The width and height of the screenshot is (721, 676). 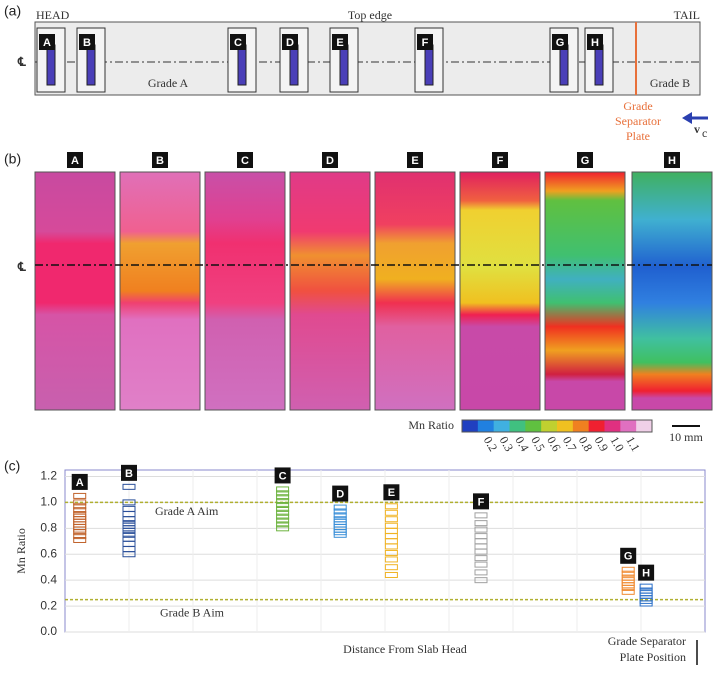 I want to click on letter-tag-label: H, so click(x=595, y=43).